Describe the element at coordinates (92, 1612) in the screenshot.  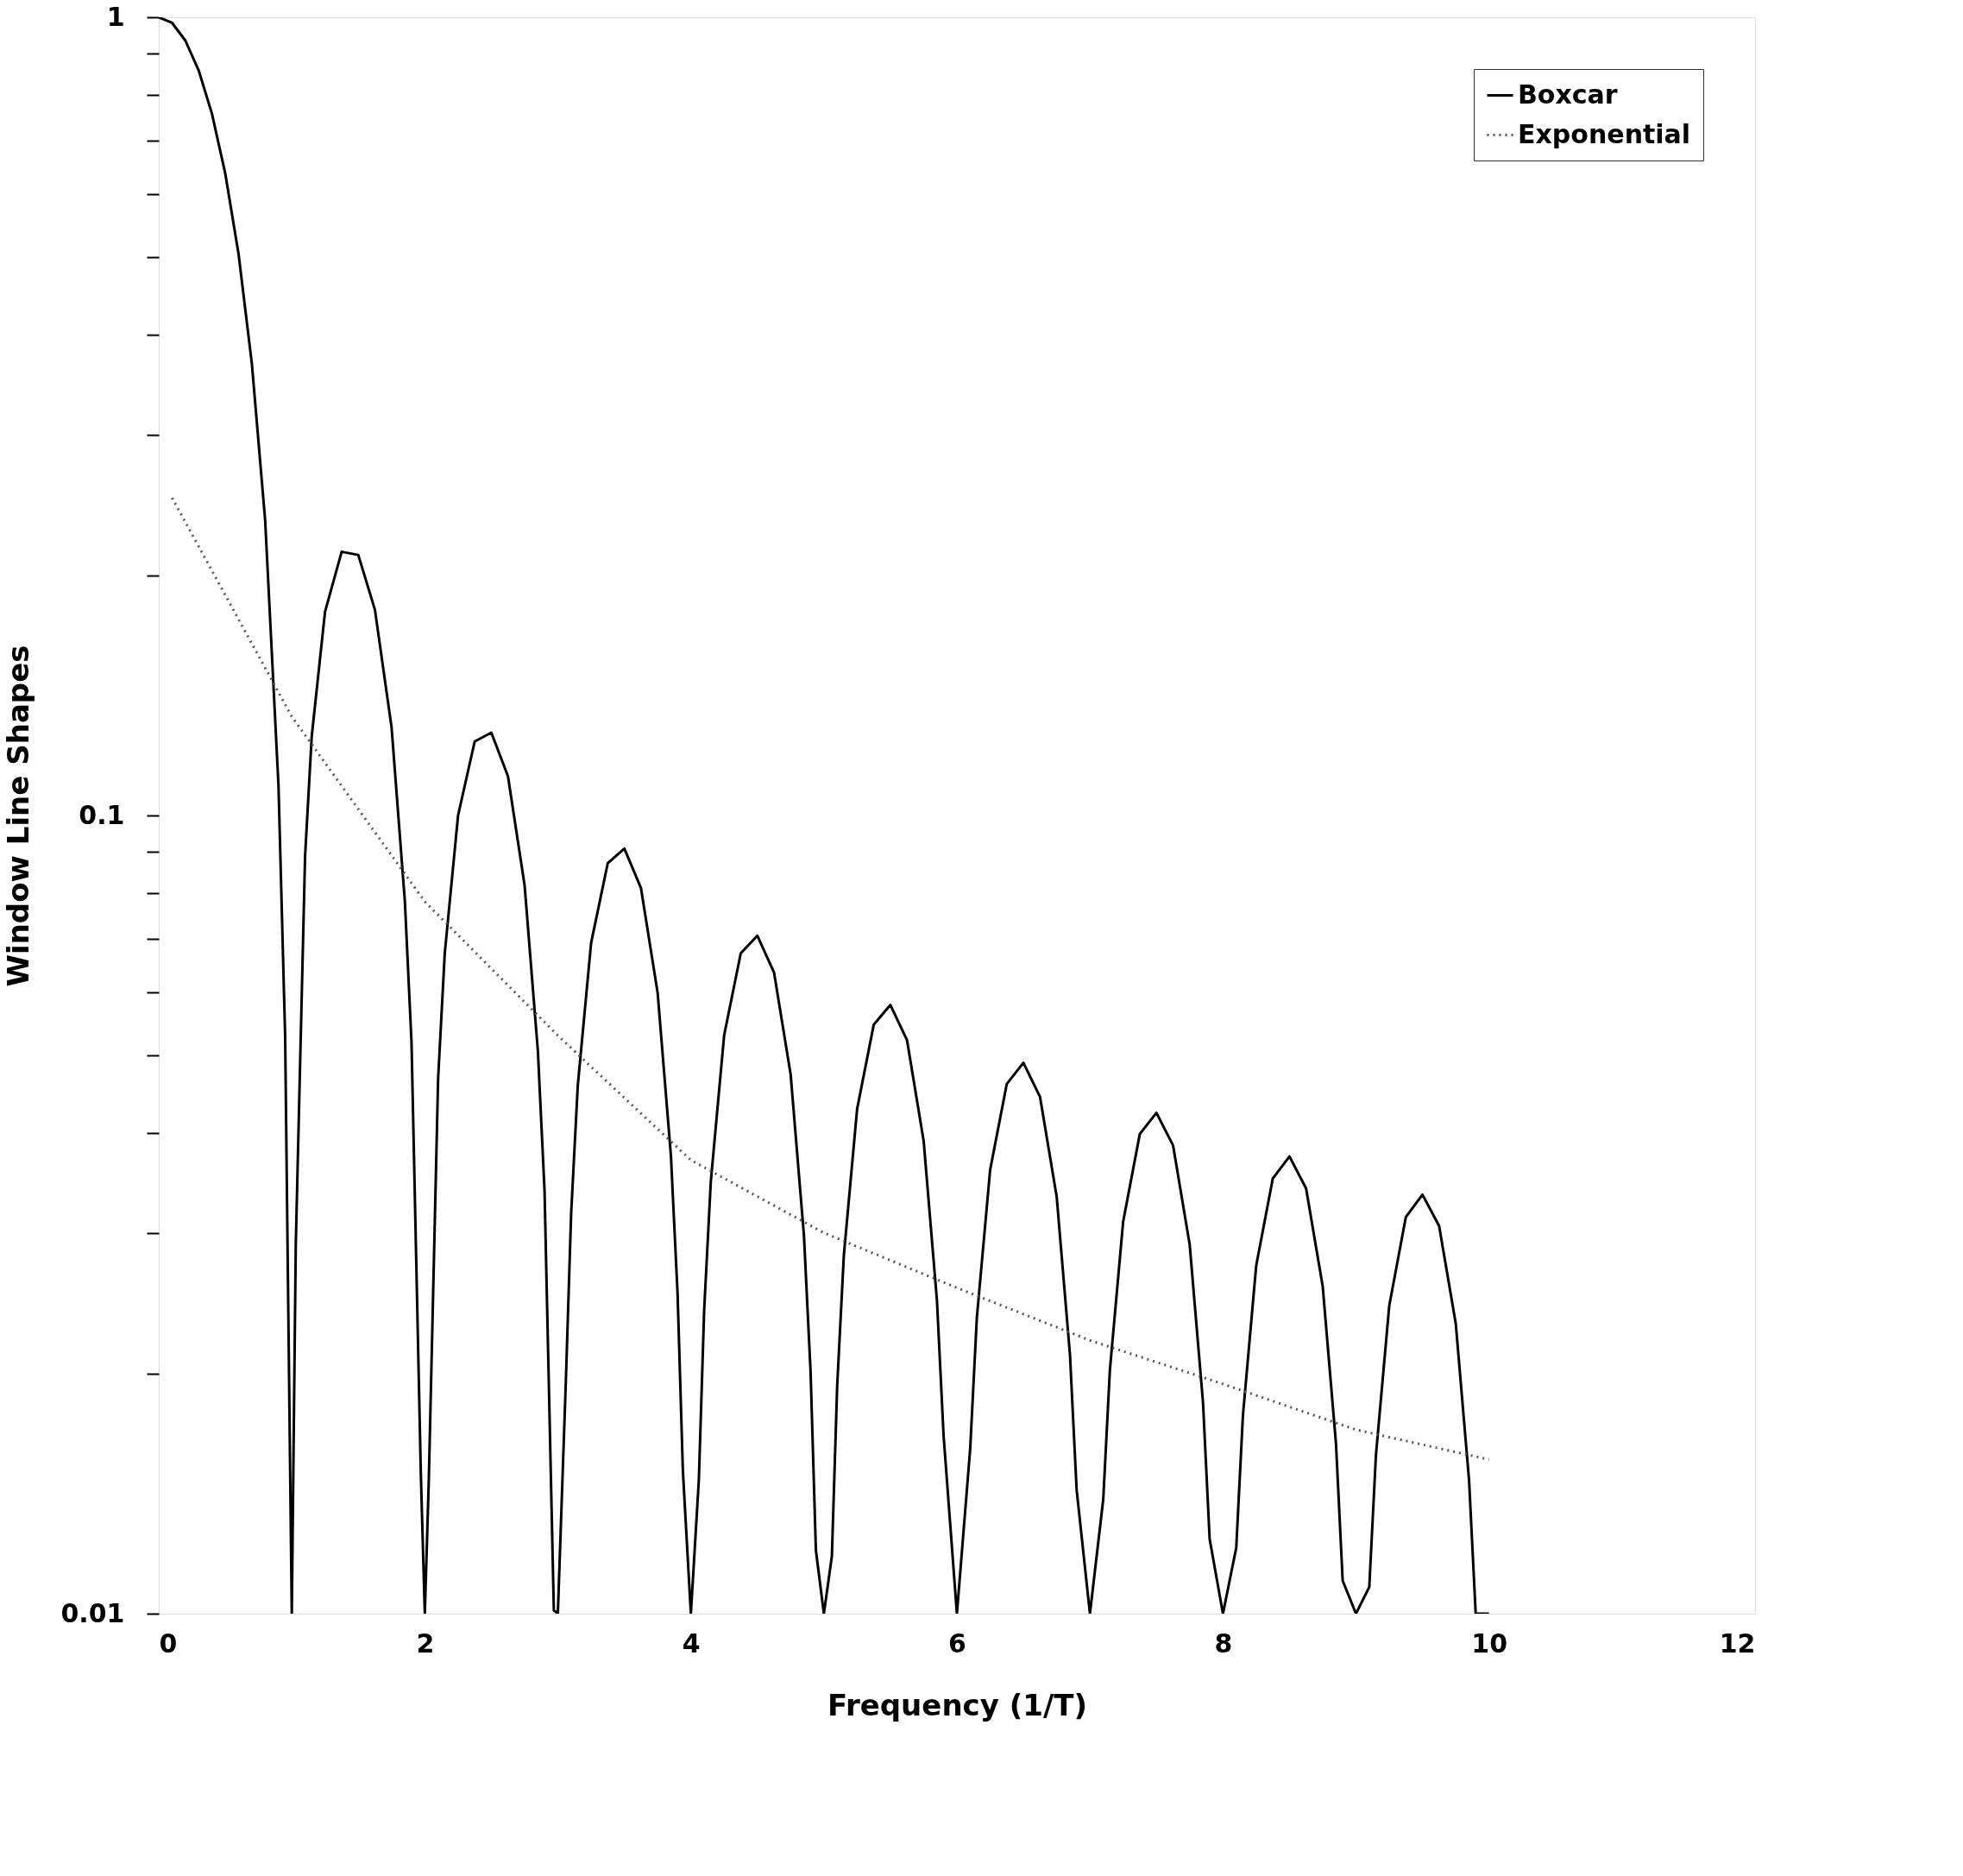
I see `y-tick-label: 0.01` at that location.